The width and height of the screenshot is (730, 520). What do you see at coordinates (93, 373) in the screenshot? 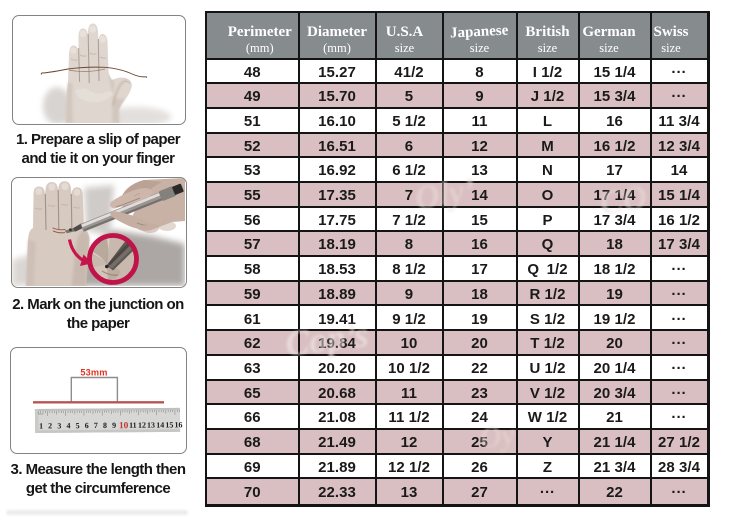
I see `svg-text: 53mm` at bounding box center [93, 373].